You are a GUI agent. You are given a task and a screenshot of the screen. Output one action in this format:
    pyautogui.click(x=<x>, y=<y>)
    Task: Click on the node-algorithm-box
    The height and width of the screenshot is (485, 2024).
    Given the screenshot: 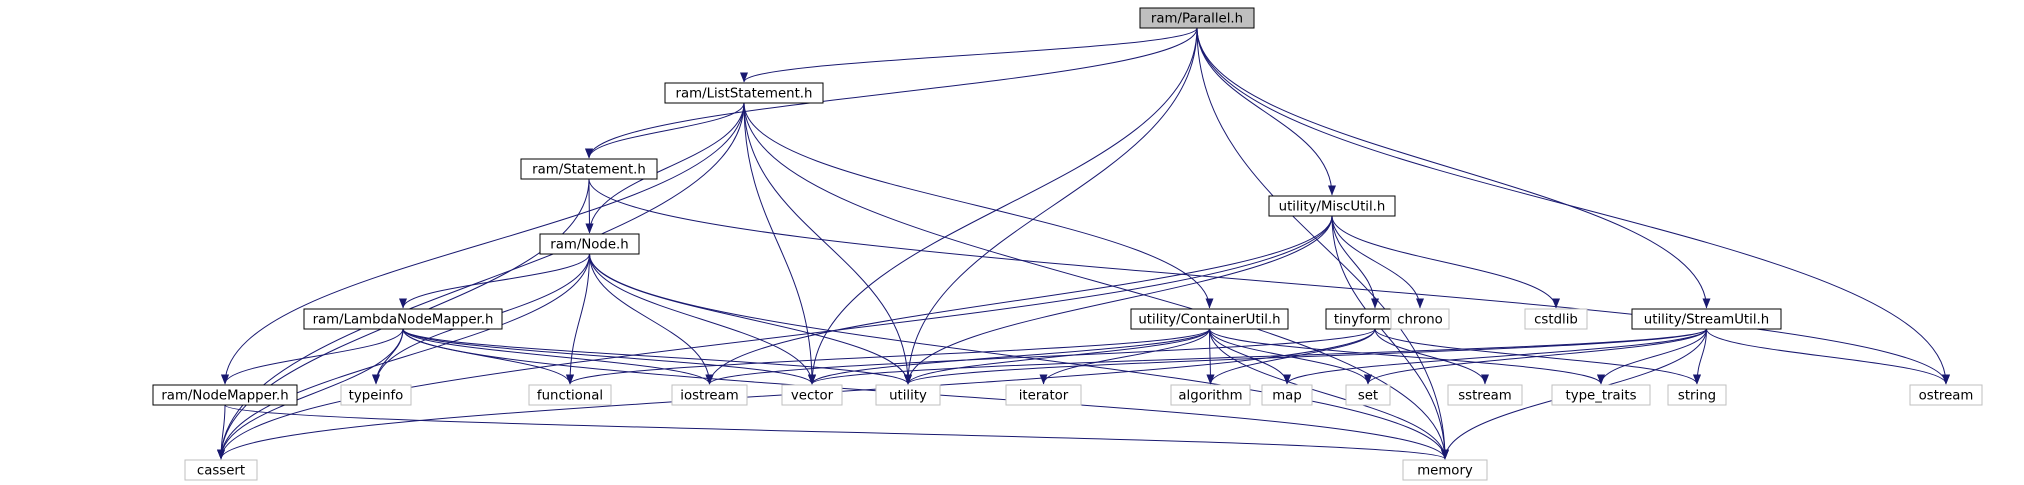 What is the action you would take?
    pyautogui.click(x=1210, y=395)
    